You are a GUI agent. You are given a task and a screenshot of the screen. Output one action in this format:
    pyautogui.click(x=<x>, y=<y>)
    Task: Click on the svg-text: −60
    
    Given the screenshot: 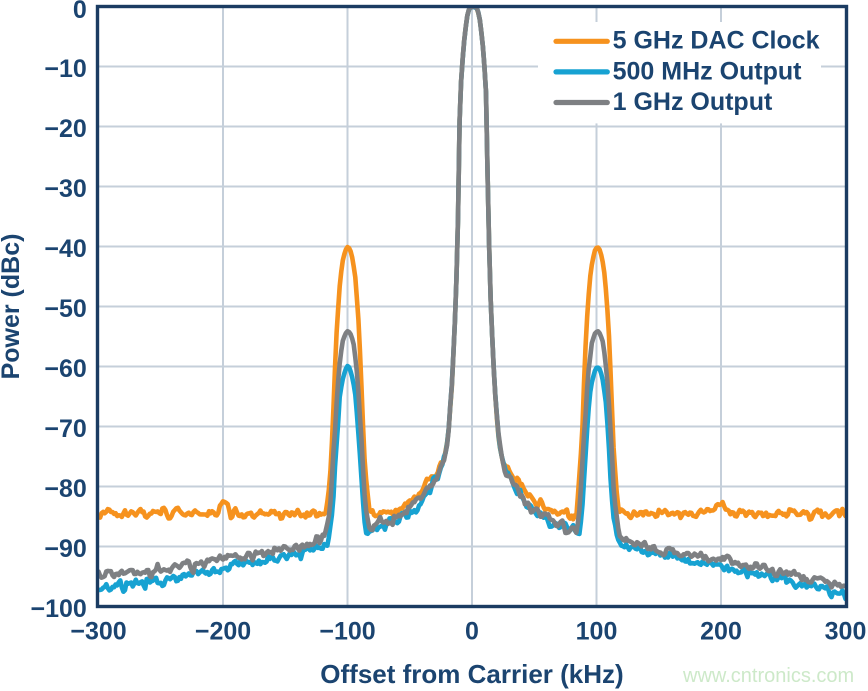 What is the action you would take?
    pyautogui.click(x=65, y=369)
    